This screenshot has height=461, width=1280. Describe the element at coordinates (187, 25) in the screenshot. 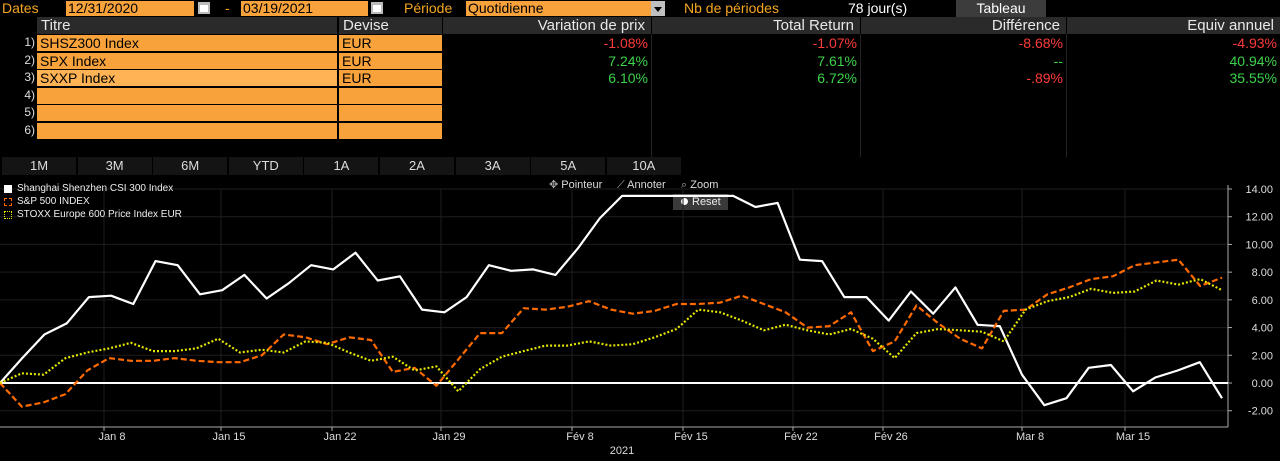

I see `header-title: Titre` at that location.